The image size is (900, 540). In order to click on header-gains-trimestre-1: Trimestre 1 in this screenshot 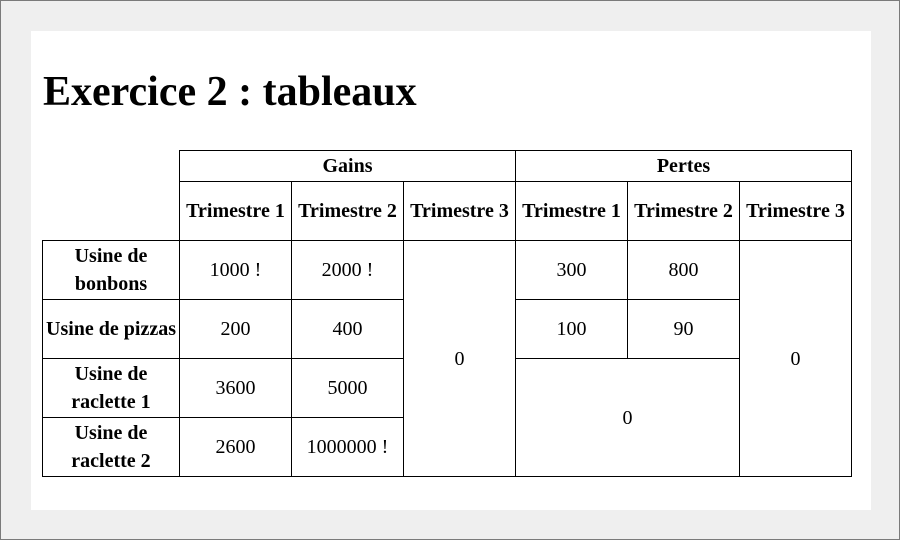, I will do `click(235, 211)`.